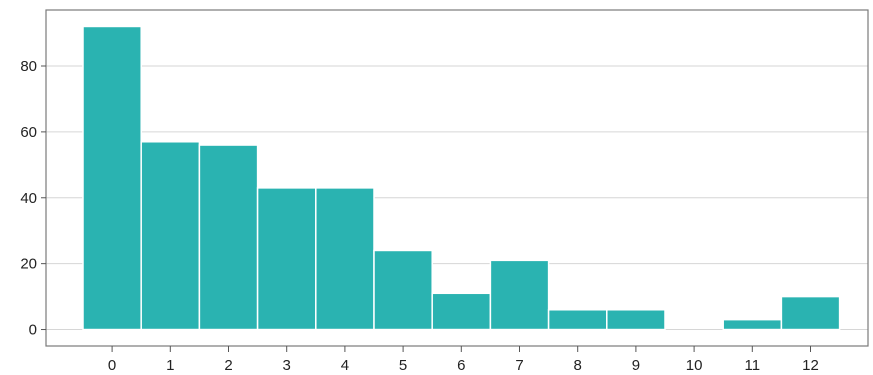 The height and width of the screenshot is (375, 873). Describe the element at coordinates (287, 365) in the screenshot. I see `x-tick-label: 3` at that location.